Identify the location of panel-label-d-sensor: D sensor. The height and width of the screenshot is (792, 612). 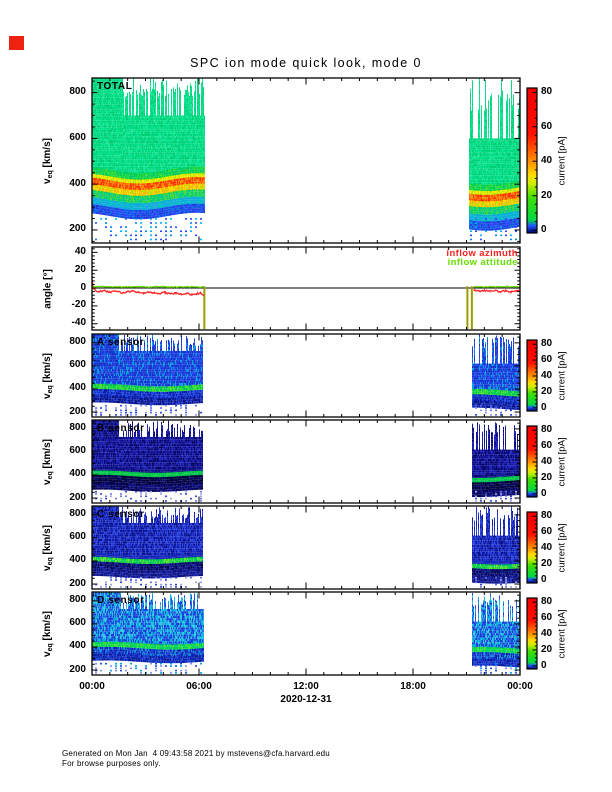
(121, 600).